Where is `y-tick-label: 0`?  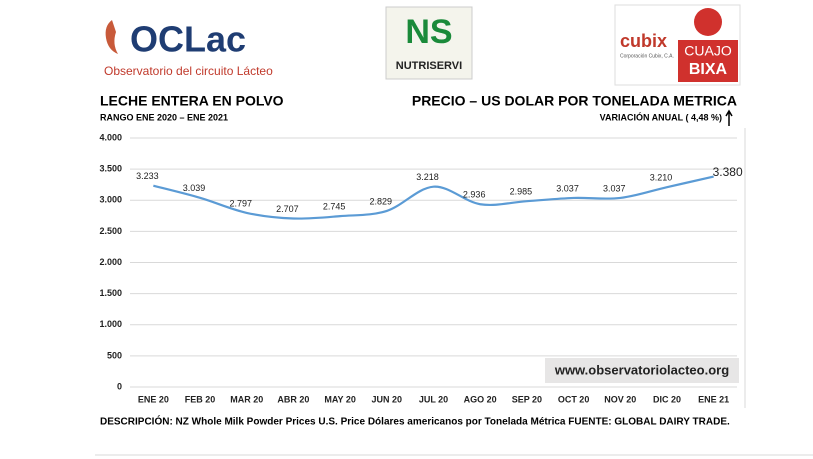
y-tick-label: 0 is located at coordinates (119, 386).